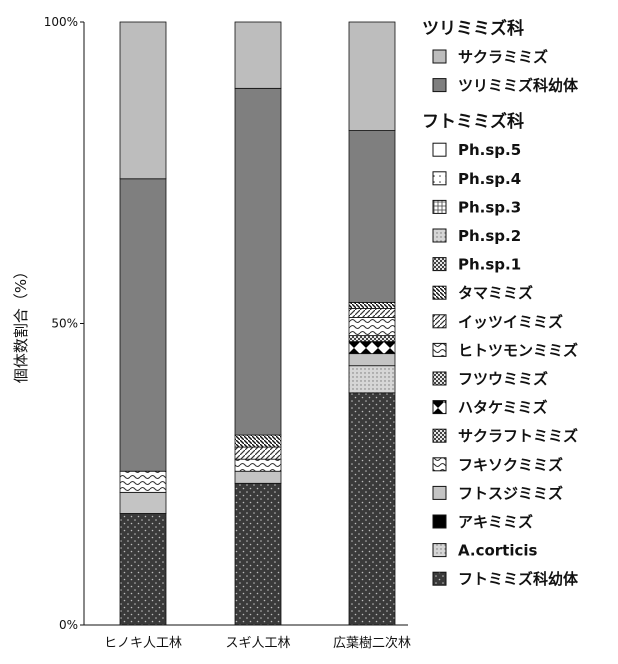 Image resolution: width=618 pixels, height=664 pixels. I want to click on legend-label: フツウミミズ, so click(503, 379).